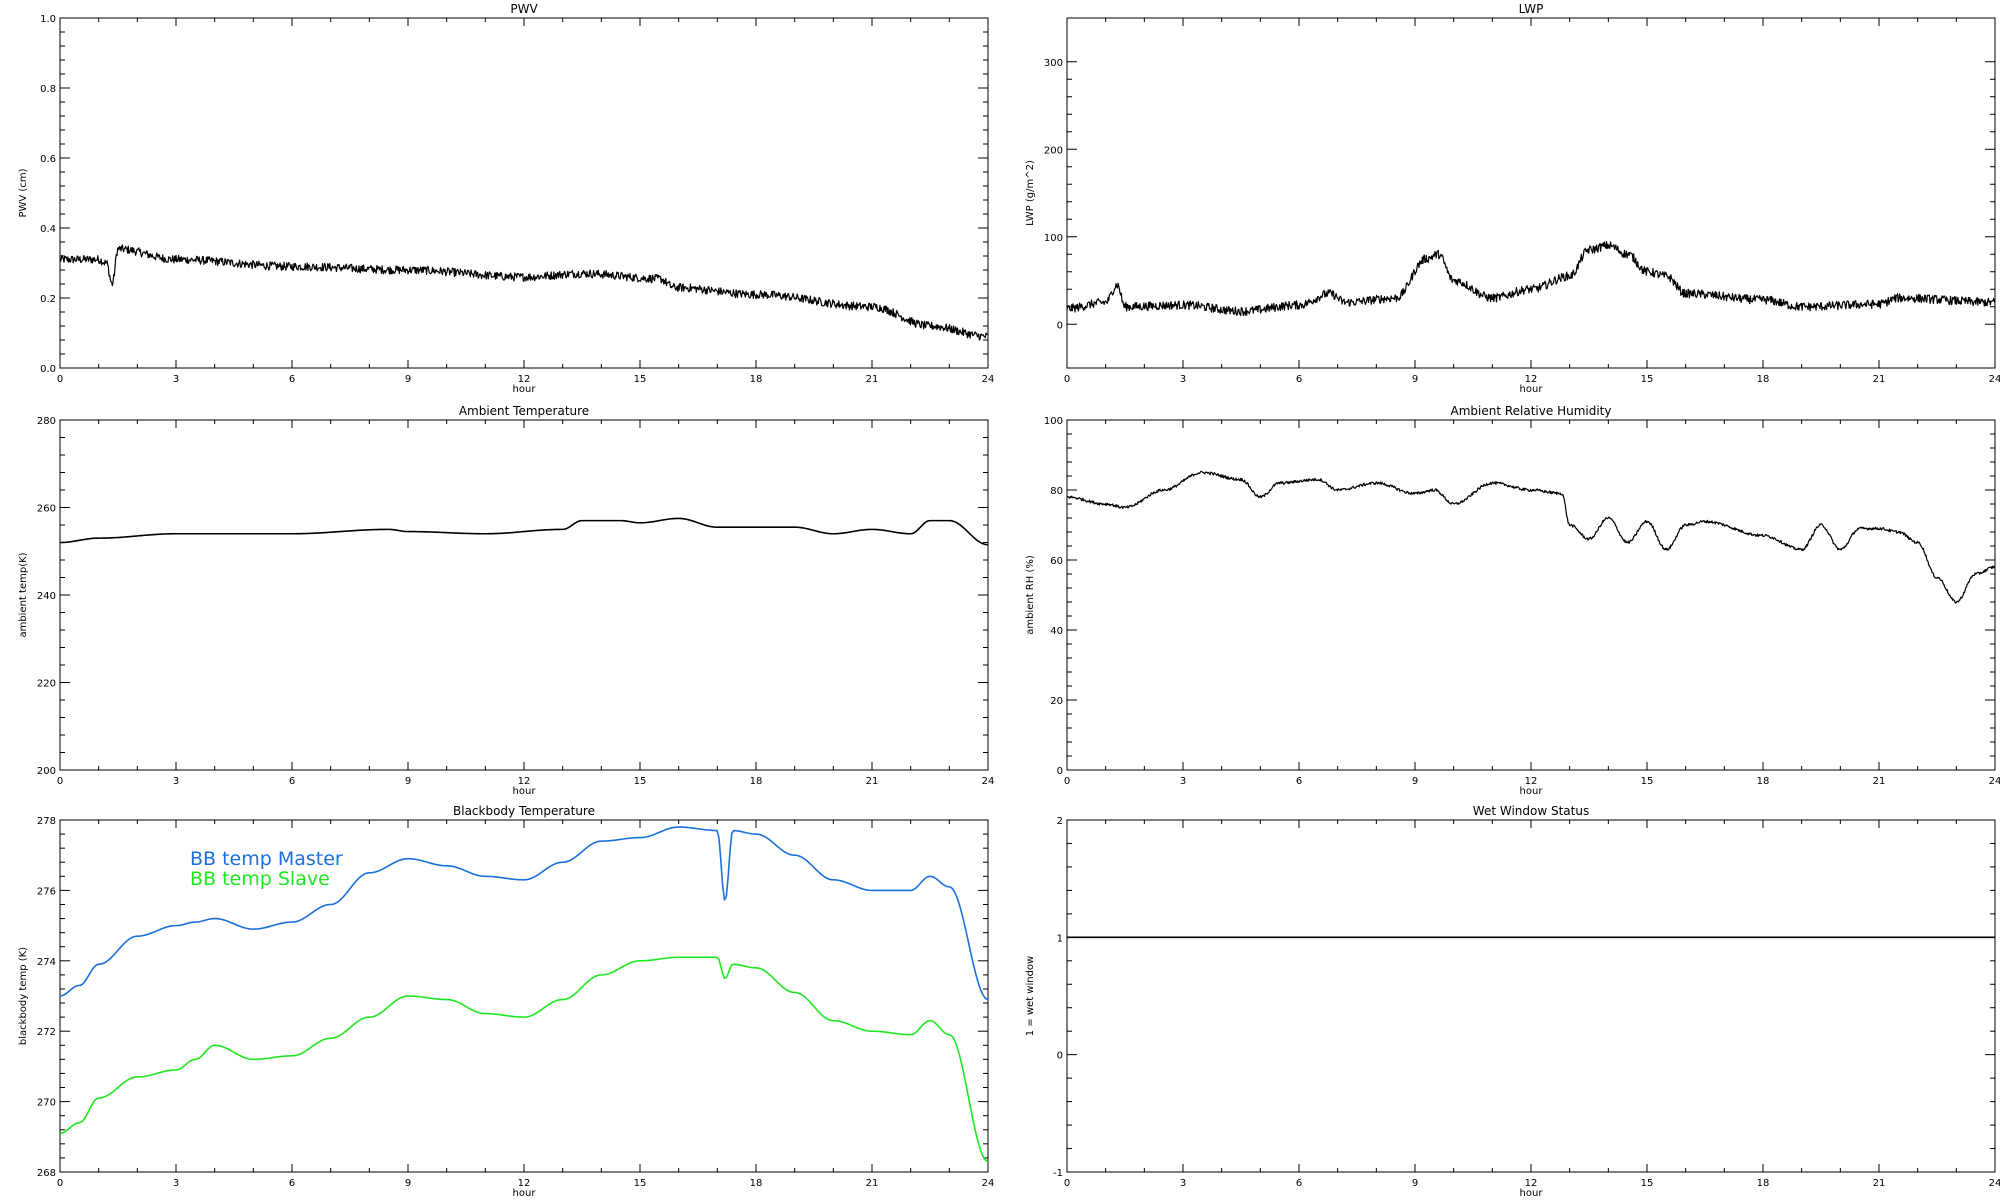 This screenshot has height=1200, width=2000. I want to click on y-tick-label: 60, so click(1056, 561).